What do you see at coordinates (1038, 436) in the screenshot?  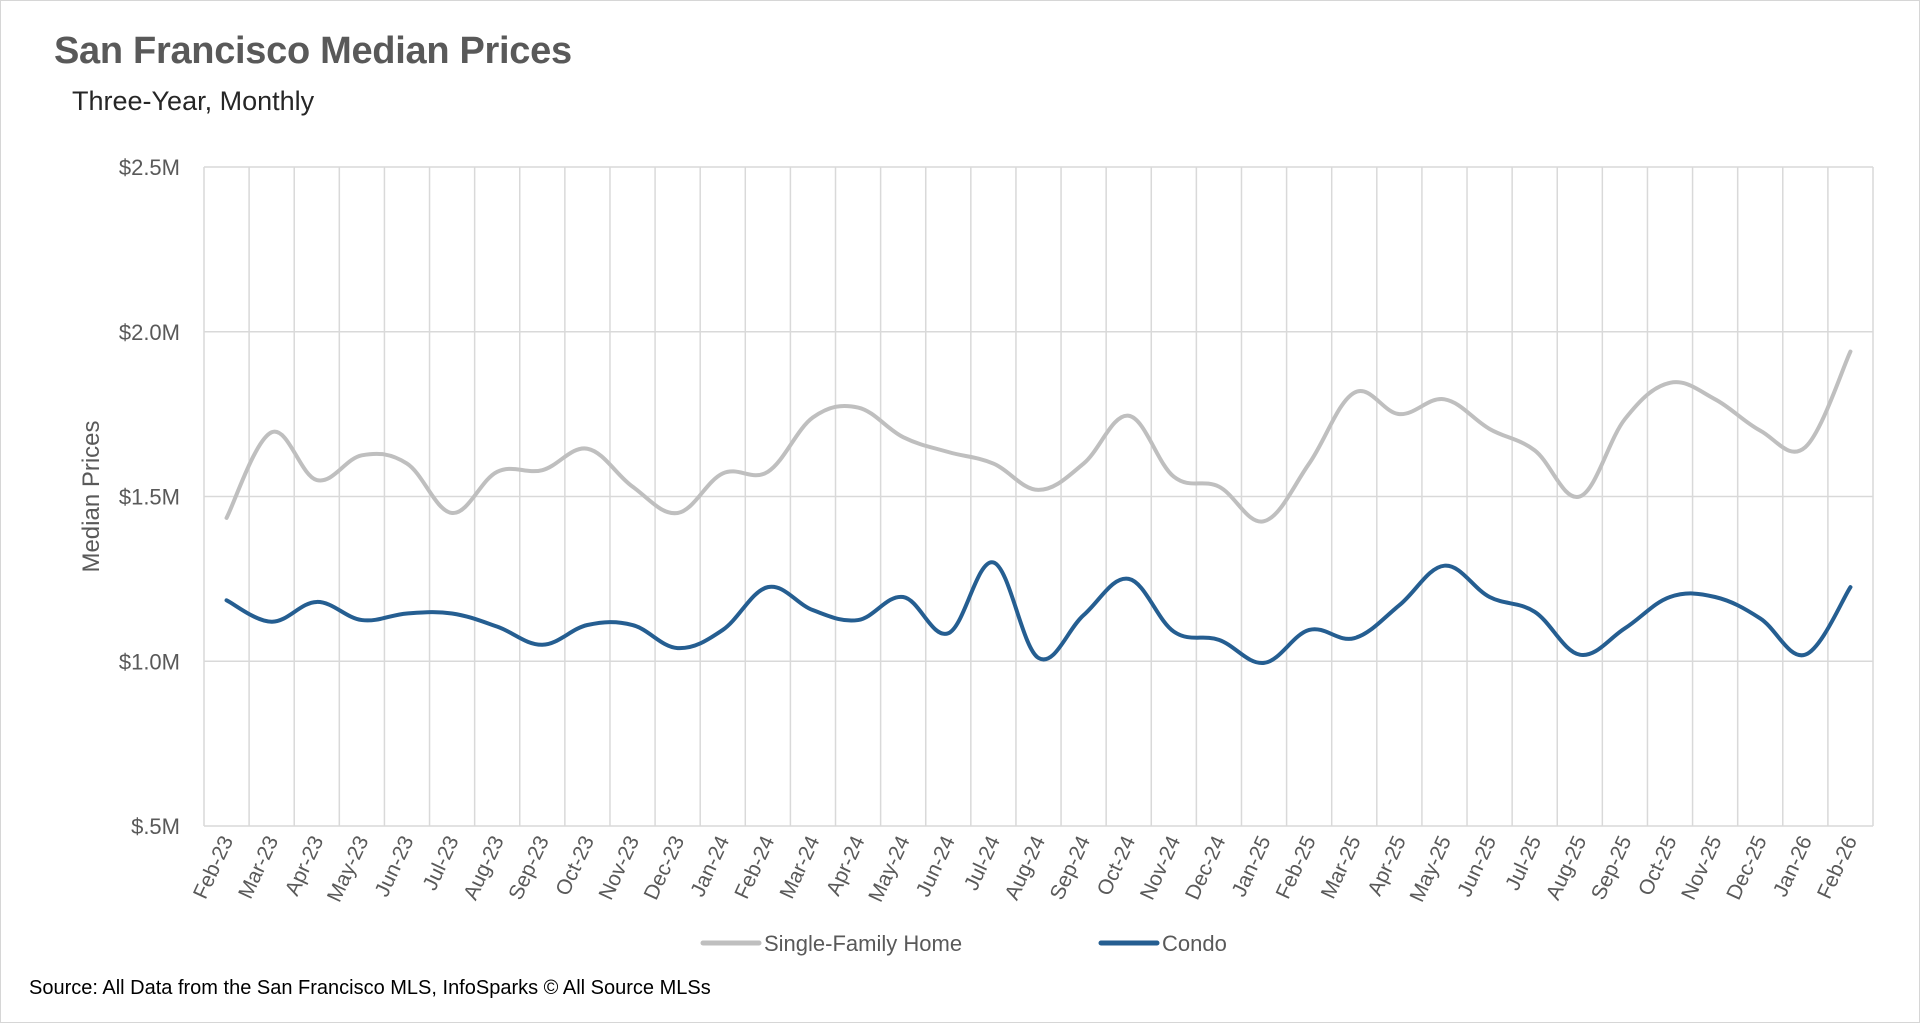 I see `series-line-single-family-home` at bounding box center [1038, 436].